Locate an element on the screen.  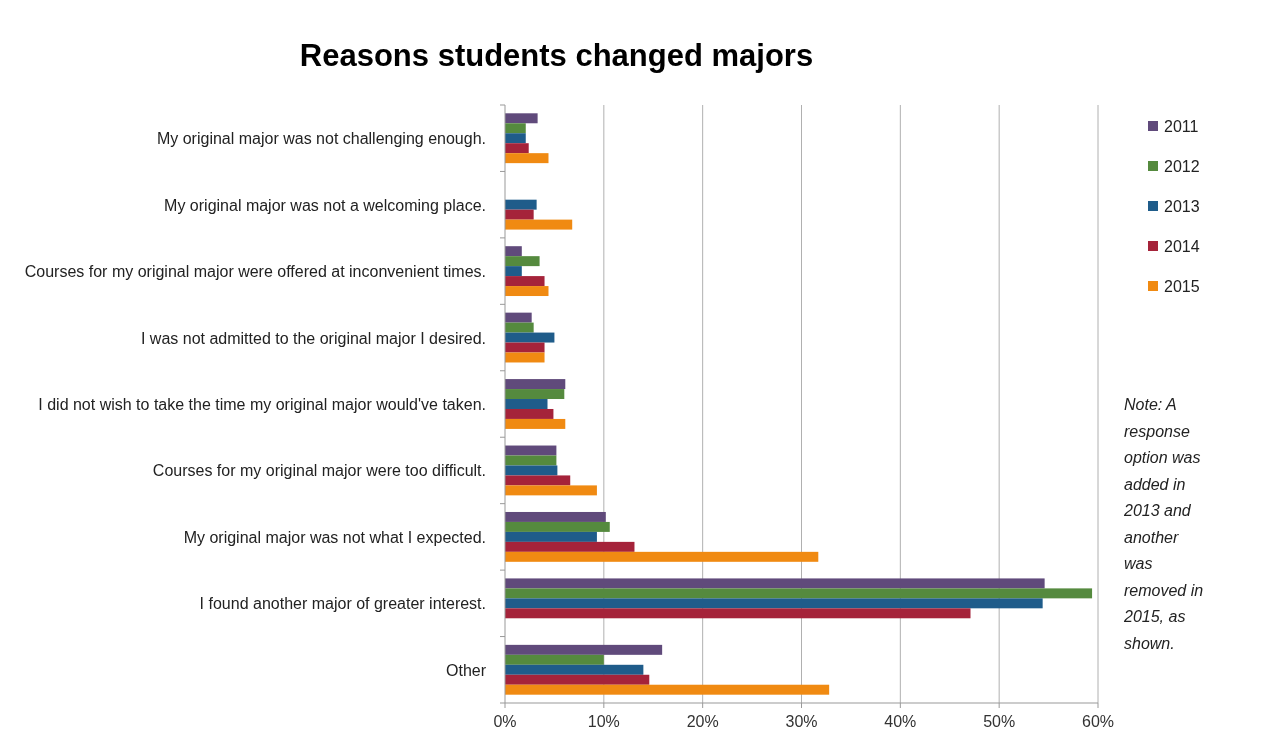
legend-label: 2013 is located at coordinates (1182, 206).